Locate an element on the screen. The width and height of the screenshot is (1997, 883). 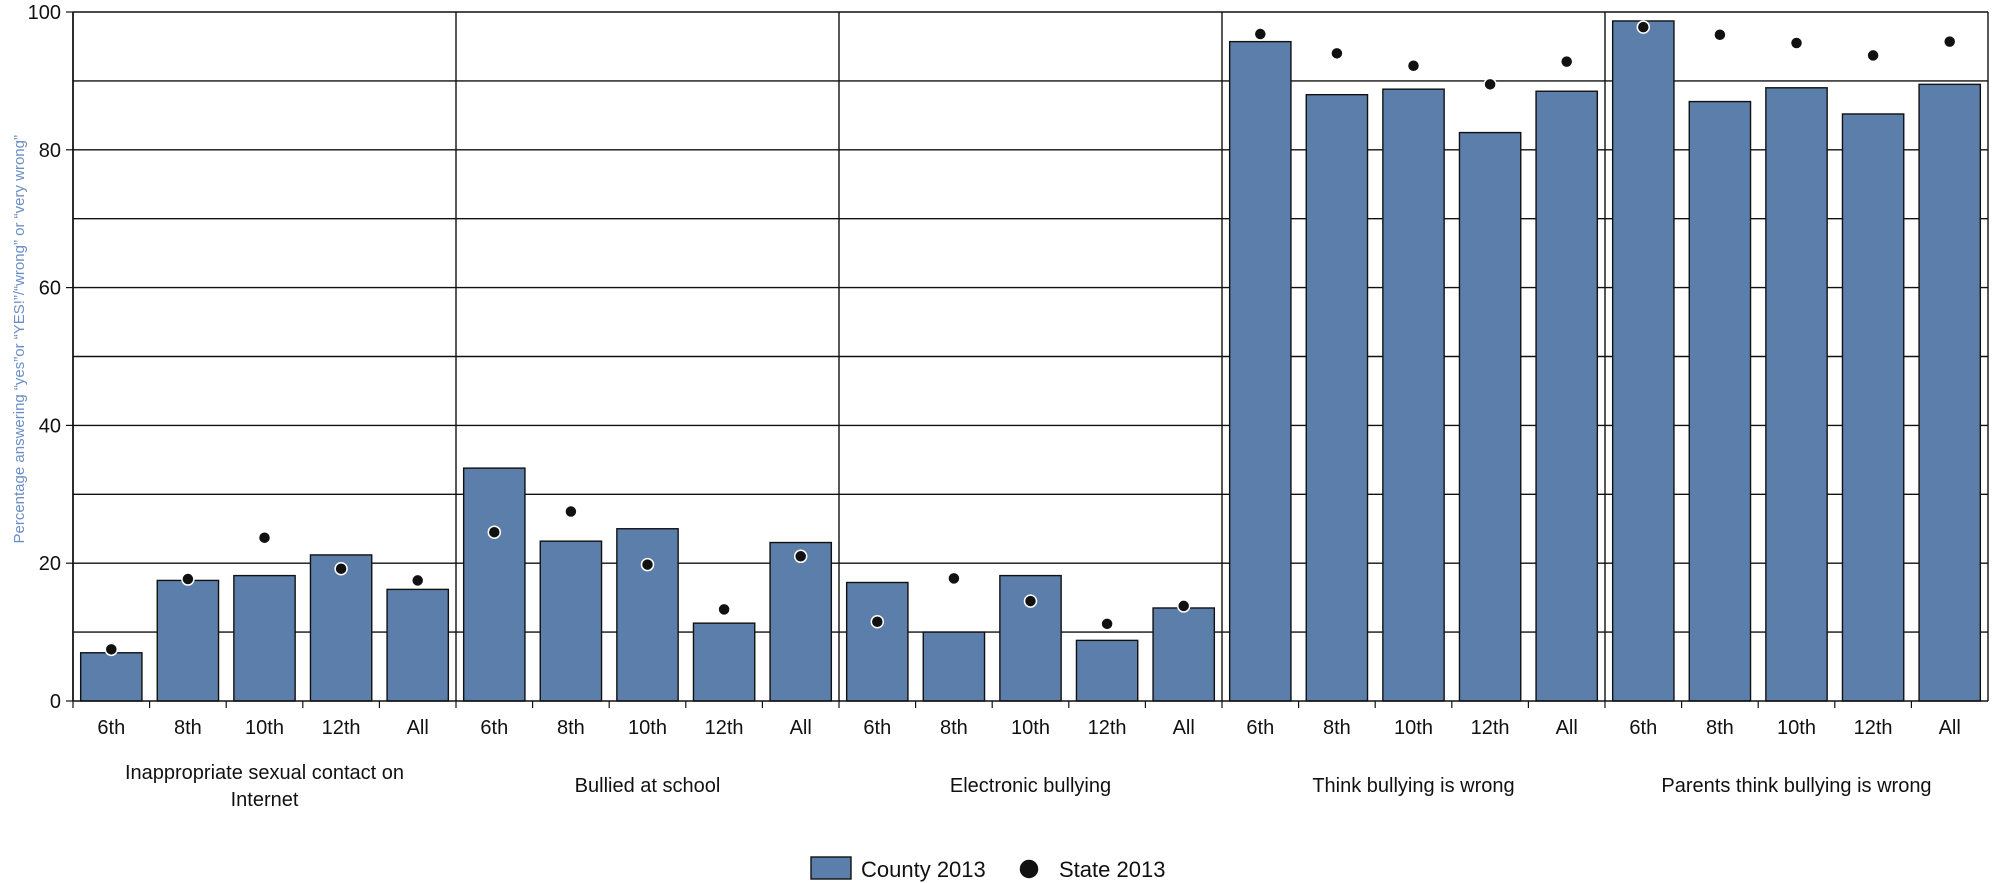
dot-state-g4-12th is located at coordinates (1873, 55).